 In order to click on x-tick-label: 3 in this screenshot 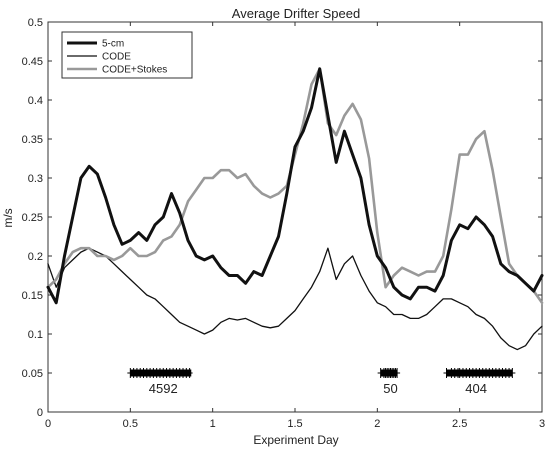, I will do `click(542, 424)`.